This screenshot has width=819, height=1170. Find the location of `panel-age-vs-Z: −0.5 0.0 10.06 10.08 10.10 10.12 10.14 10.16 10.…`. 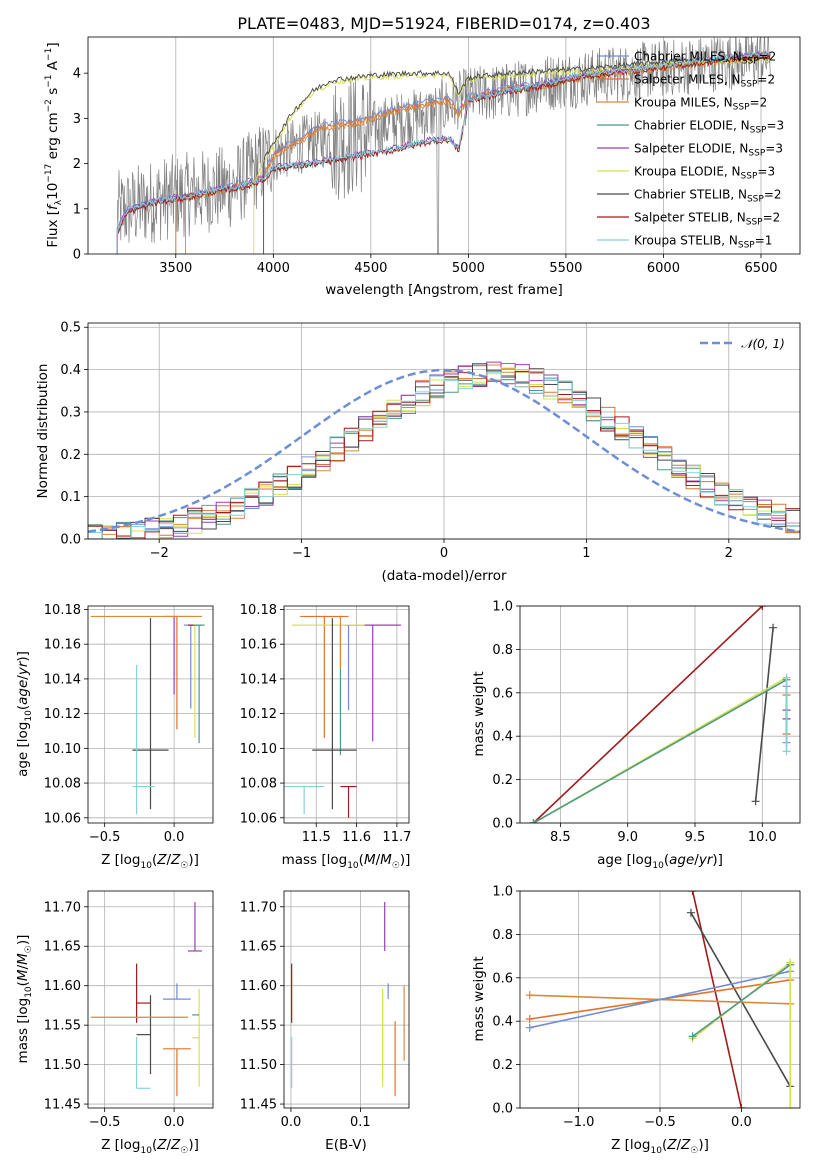

panel-age-vs-Z: −0.5 0.0 10.06 10.08 10.10 10.12 10.14 10.16 10.… is located at coordinates (114, 737).